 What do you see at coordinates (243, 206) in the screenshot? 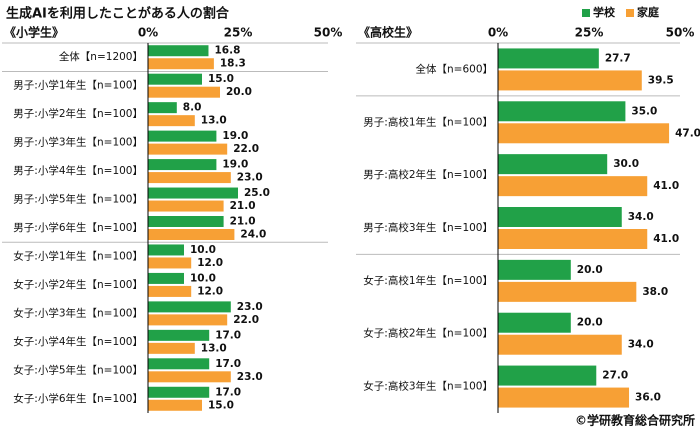
I see `value-label: 21.0` at bounding box center [243, 206].